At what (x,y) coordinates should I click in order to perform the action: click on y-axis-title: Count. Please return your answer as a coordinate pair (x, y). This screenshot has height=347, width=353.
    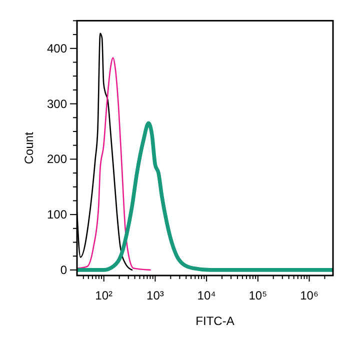
    Looking at the image, I should click on (29, 147).